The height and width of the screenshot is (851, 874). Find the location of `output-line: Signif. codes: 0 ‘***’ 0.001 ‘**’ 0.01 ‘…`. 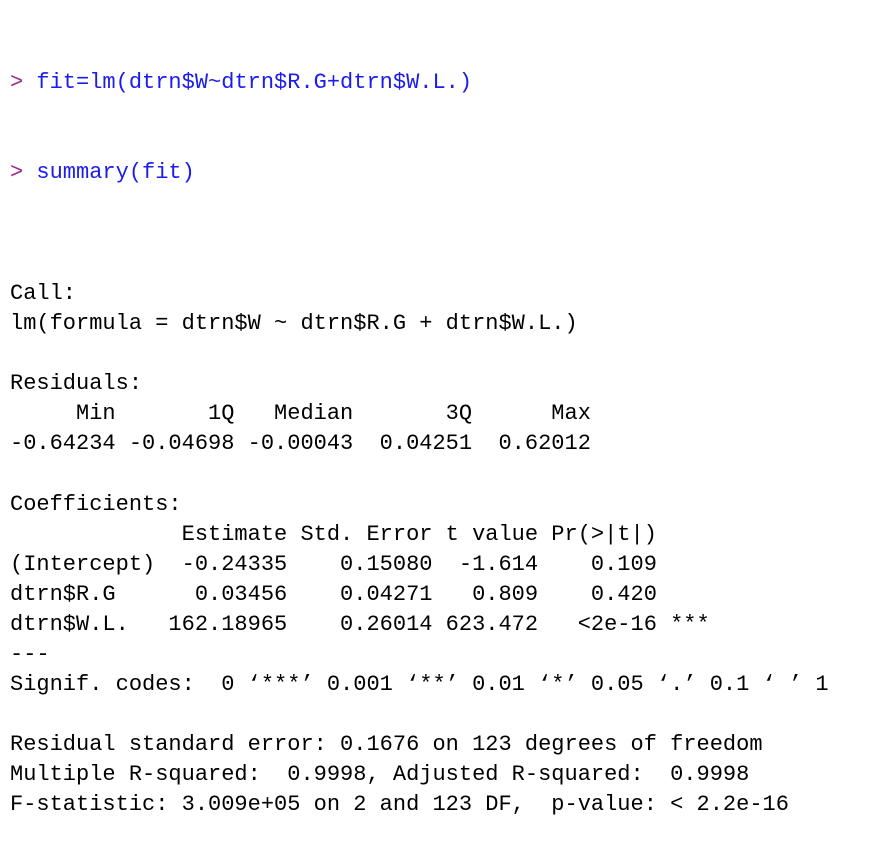

output-line: Signif. codes: 0 ‘***’ 0.001 ‘**’ 0.01 ‘… is located at coordinates (419, 685).